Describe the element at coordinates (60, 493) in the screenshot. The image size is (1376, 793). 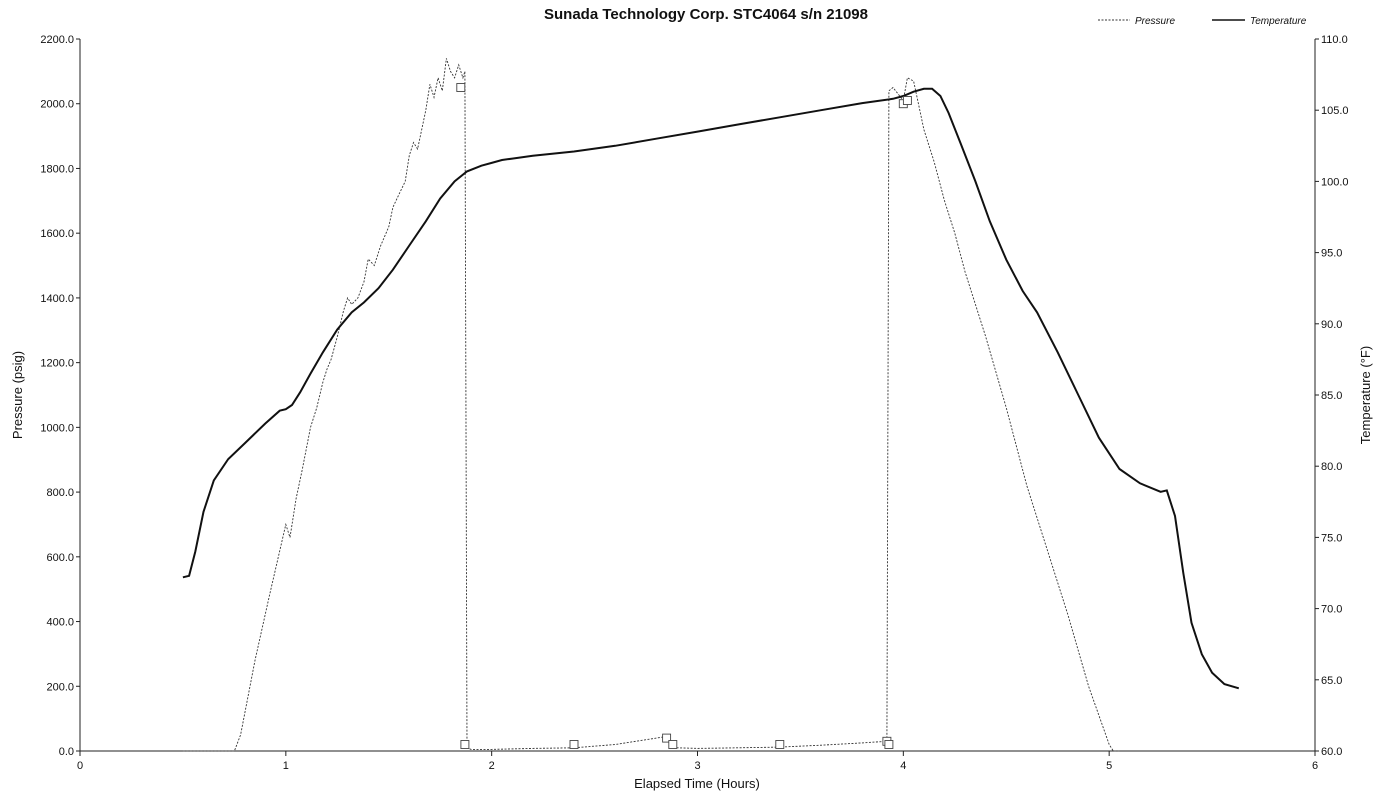
I see `y-tick-label: 800.0` at that location.